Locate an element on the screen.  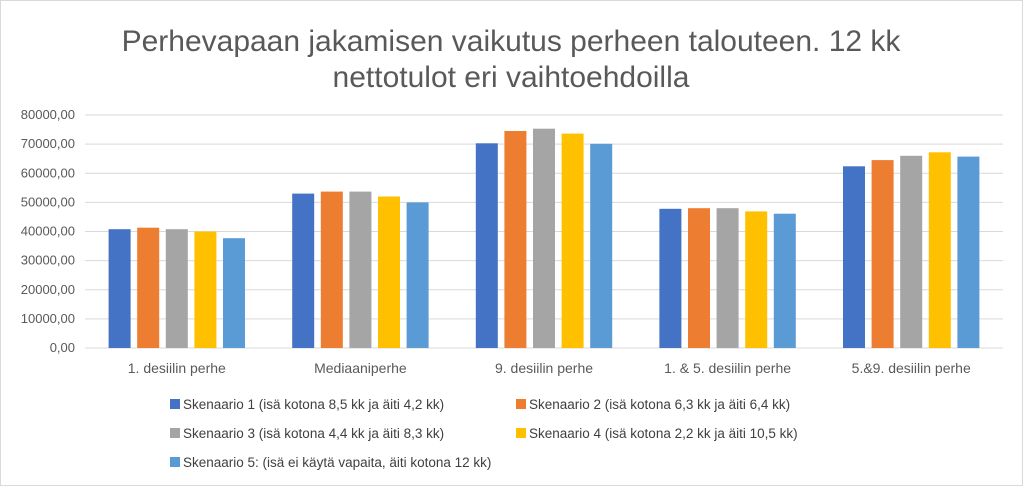
x-category-label: 5.&9. desiilin perhe is located at coordinates (911, 368).